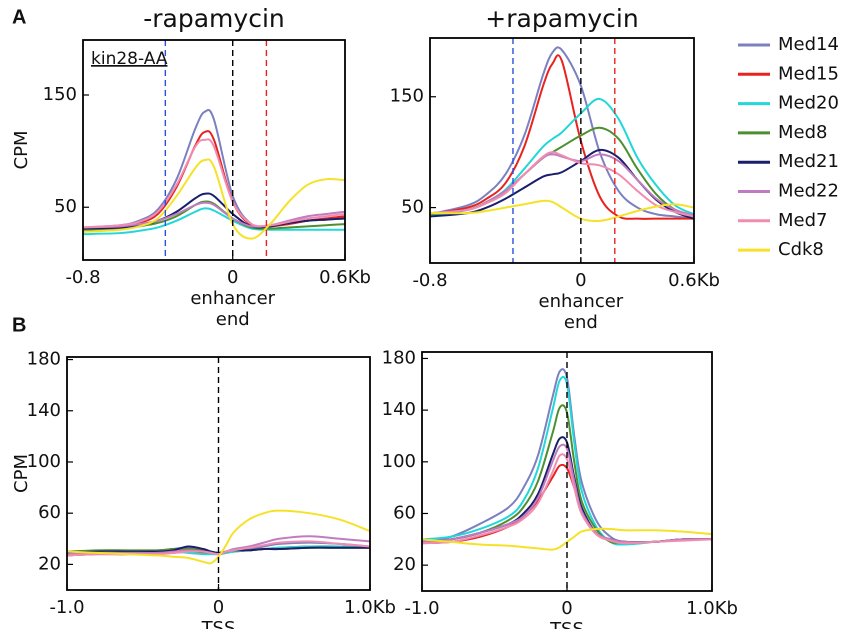 The height and width of the screenshot is (629, 850). I want to click on legend-label: Med14, so click(808, 44).